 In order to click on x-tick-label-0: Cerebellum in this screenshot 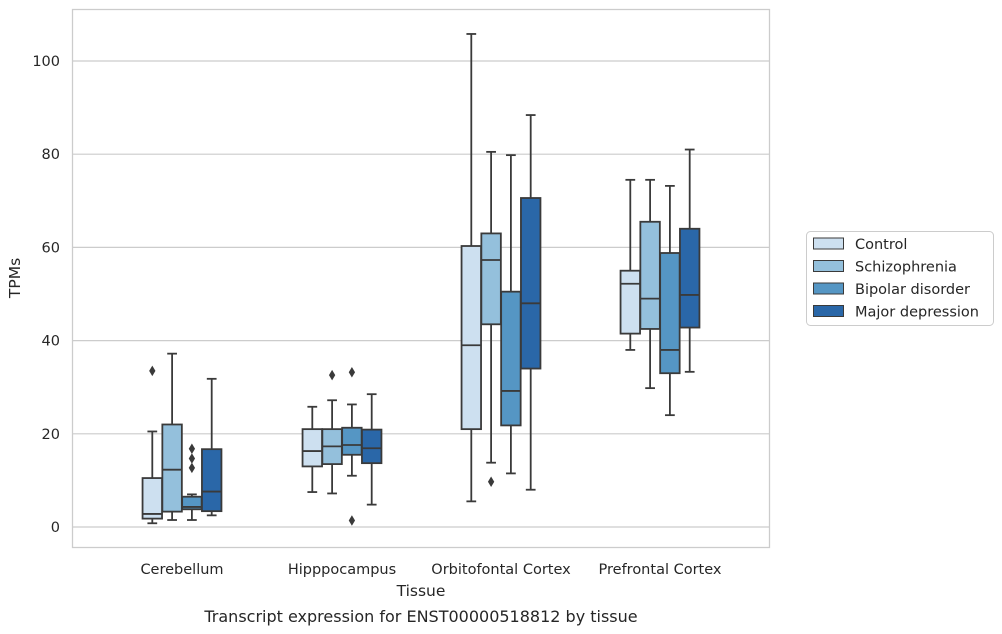, I will do `click(181, 570)`.